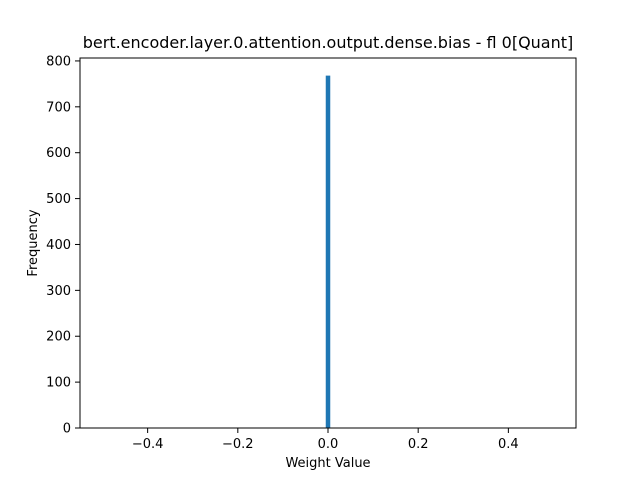 This screenshot has height=480, width=640. Describe the element at coordinates (58, 107) in the screenshot. I see `y-tick-label: 700` at that location.